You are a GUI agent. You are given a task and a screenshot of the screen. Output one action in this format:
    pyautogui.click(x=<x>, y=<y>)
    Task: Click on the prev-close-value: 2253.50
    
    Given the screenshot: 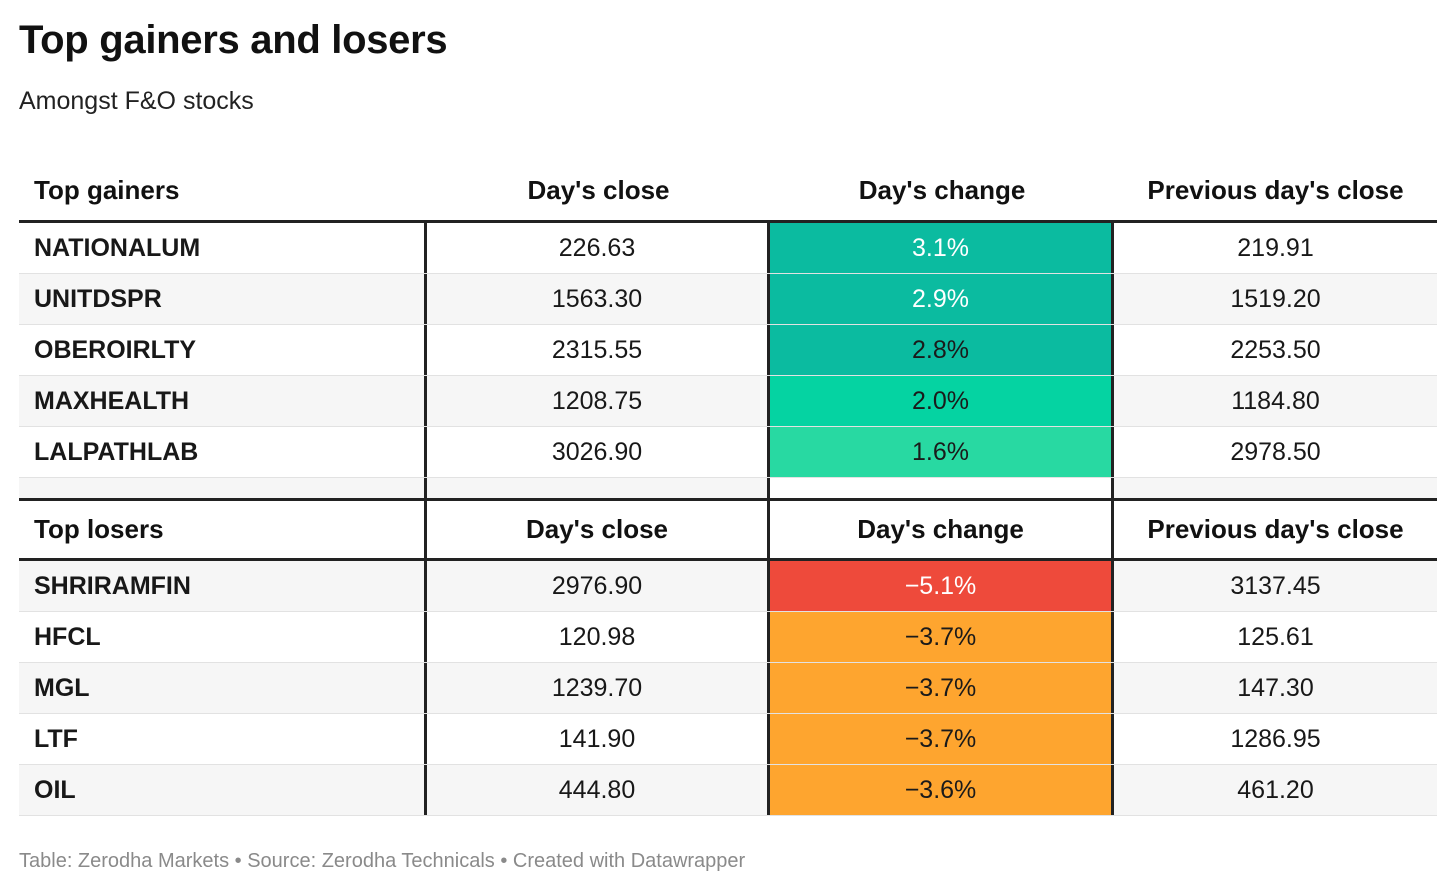 What is the action you would take?
    pyautogui.click(x=1275, y=349)
    